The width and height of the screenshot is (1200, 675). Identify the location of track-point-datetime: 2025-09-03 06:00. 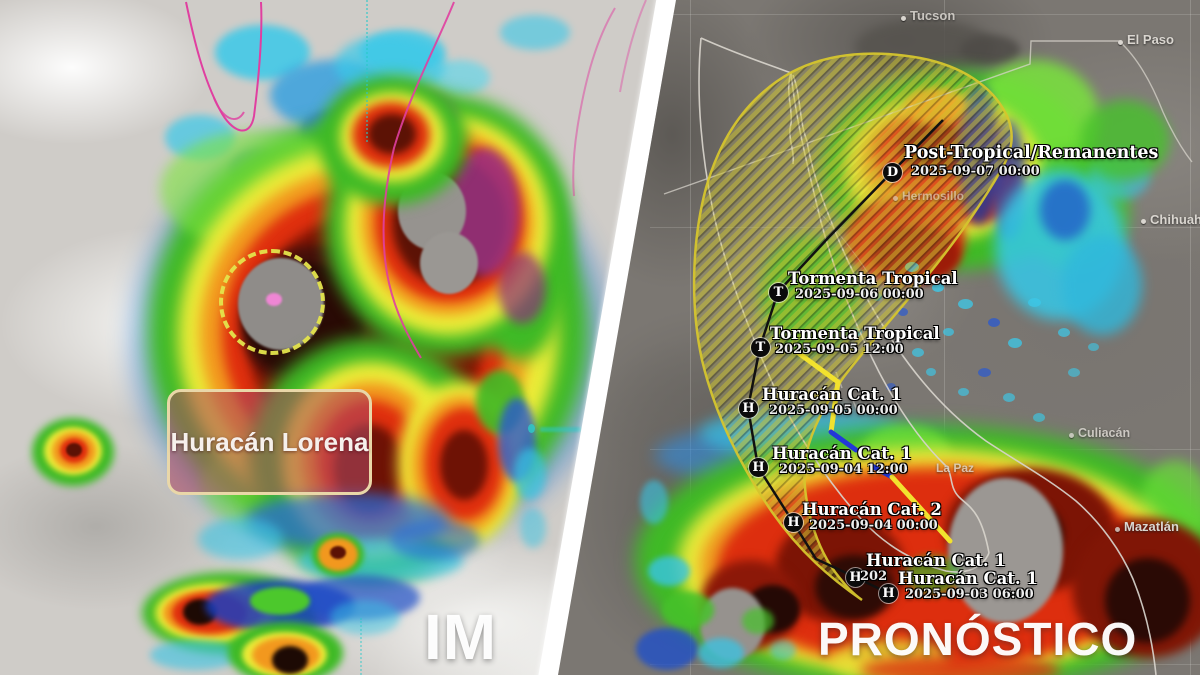
(969, 594).